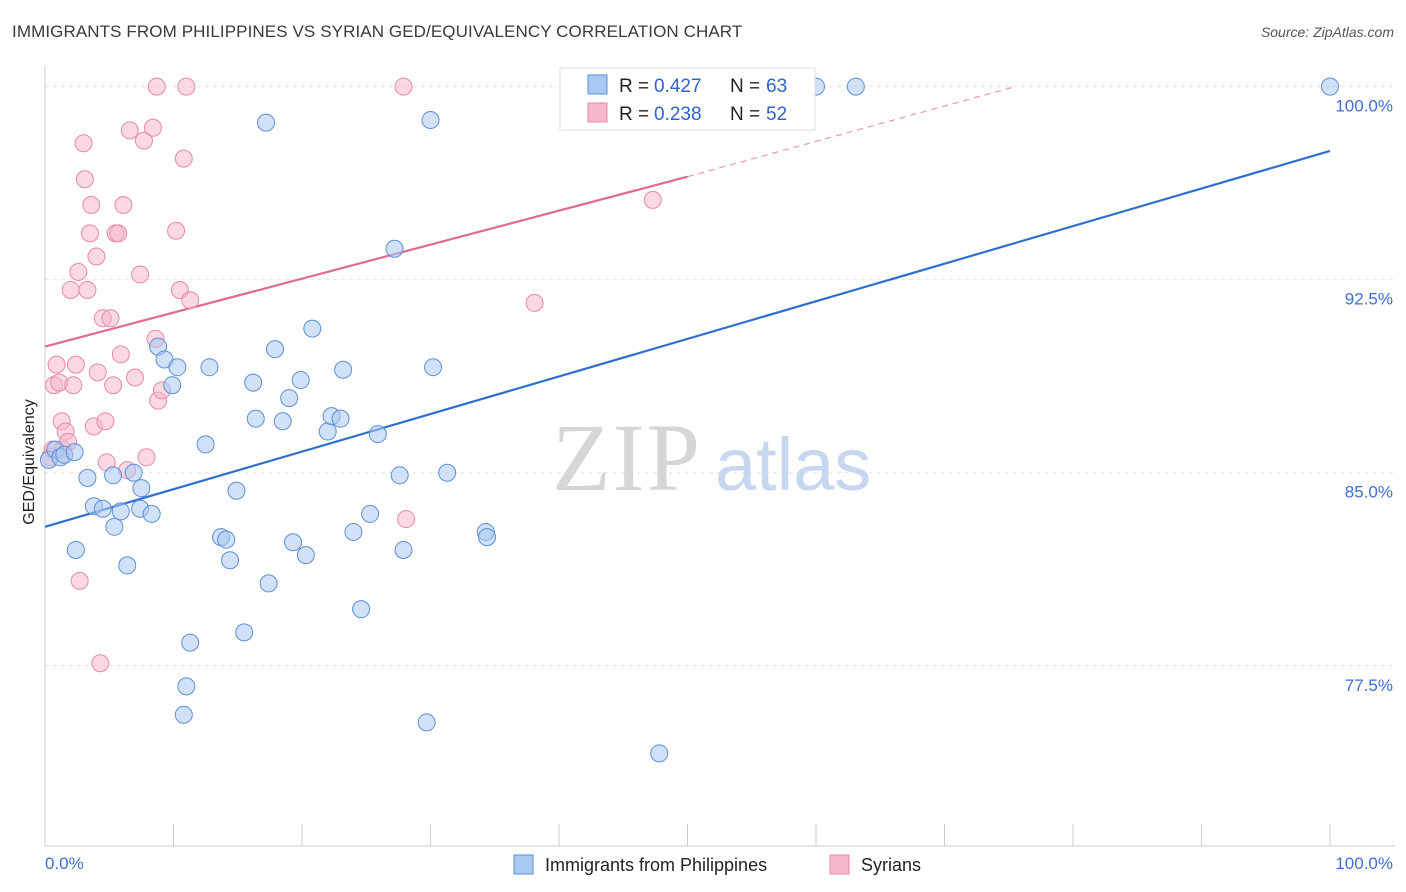  What do you see at coordinates (597, 84) in the screenshot?
I see `legend-swatch-philippines` at bounding box center [597, 84].